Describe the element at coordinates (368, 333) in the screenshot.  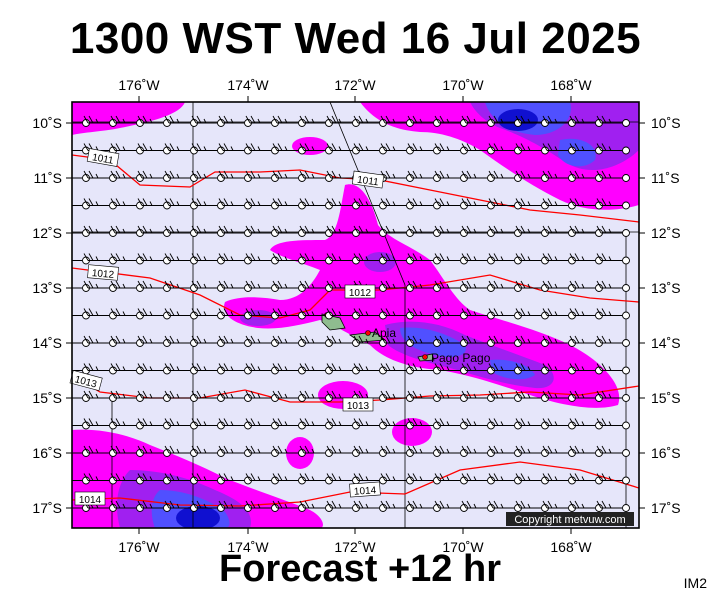
I see `apia-marker` at that location.